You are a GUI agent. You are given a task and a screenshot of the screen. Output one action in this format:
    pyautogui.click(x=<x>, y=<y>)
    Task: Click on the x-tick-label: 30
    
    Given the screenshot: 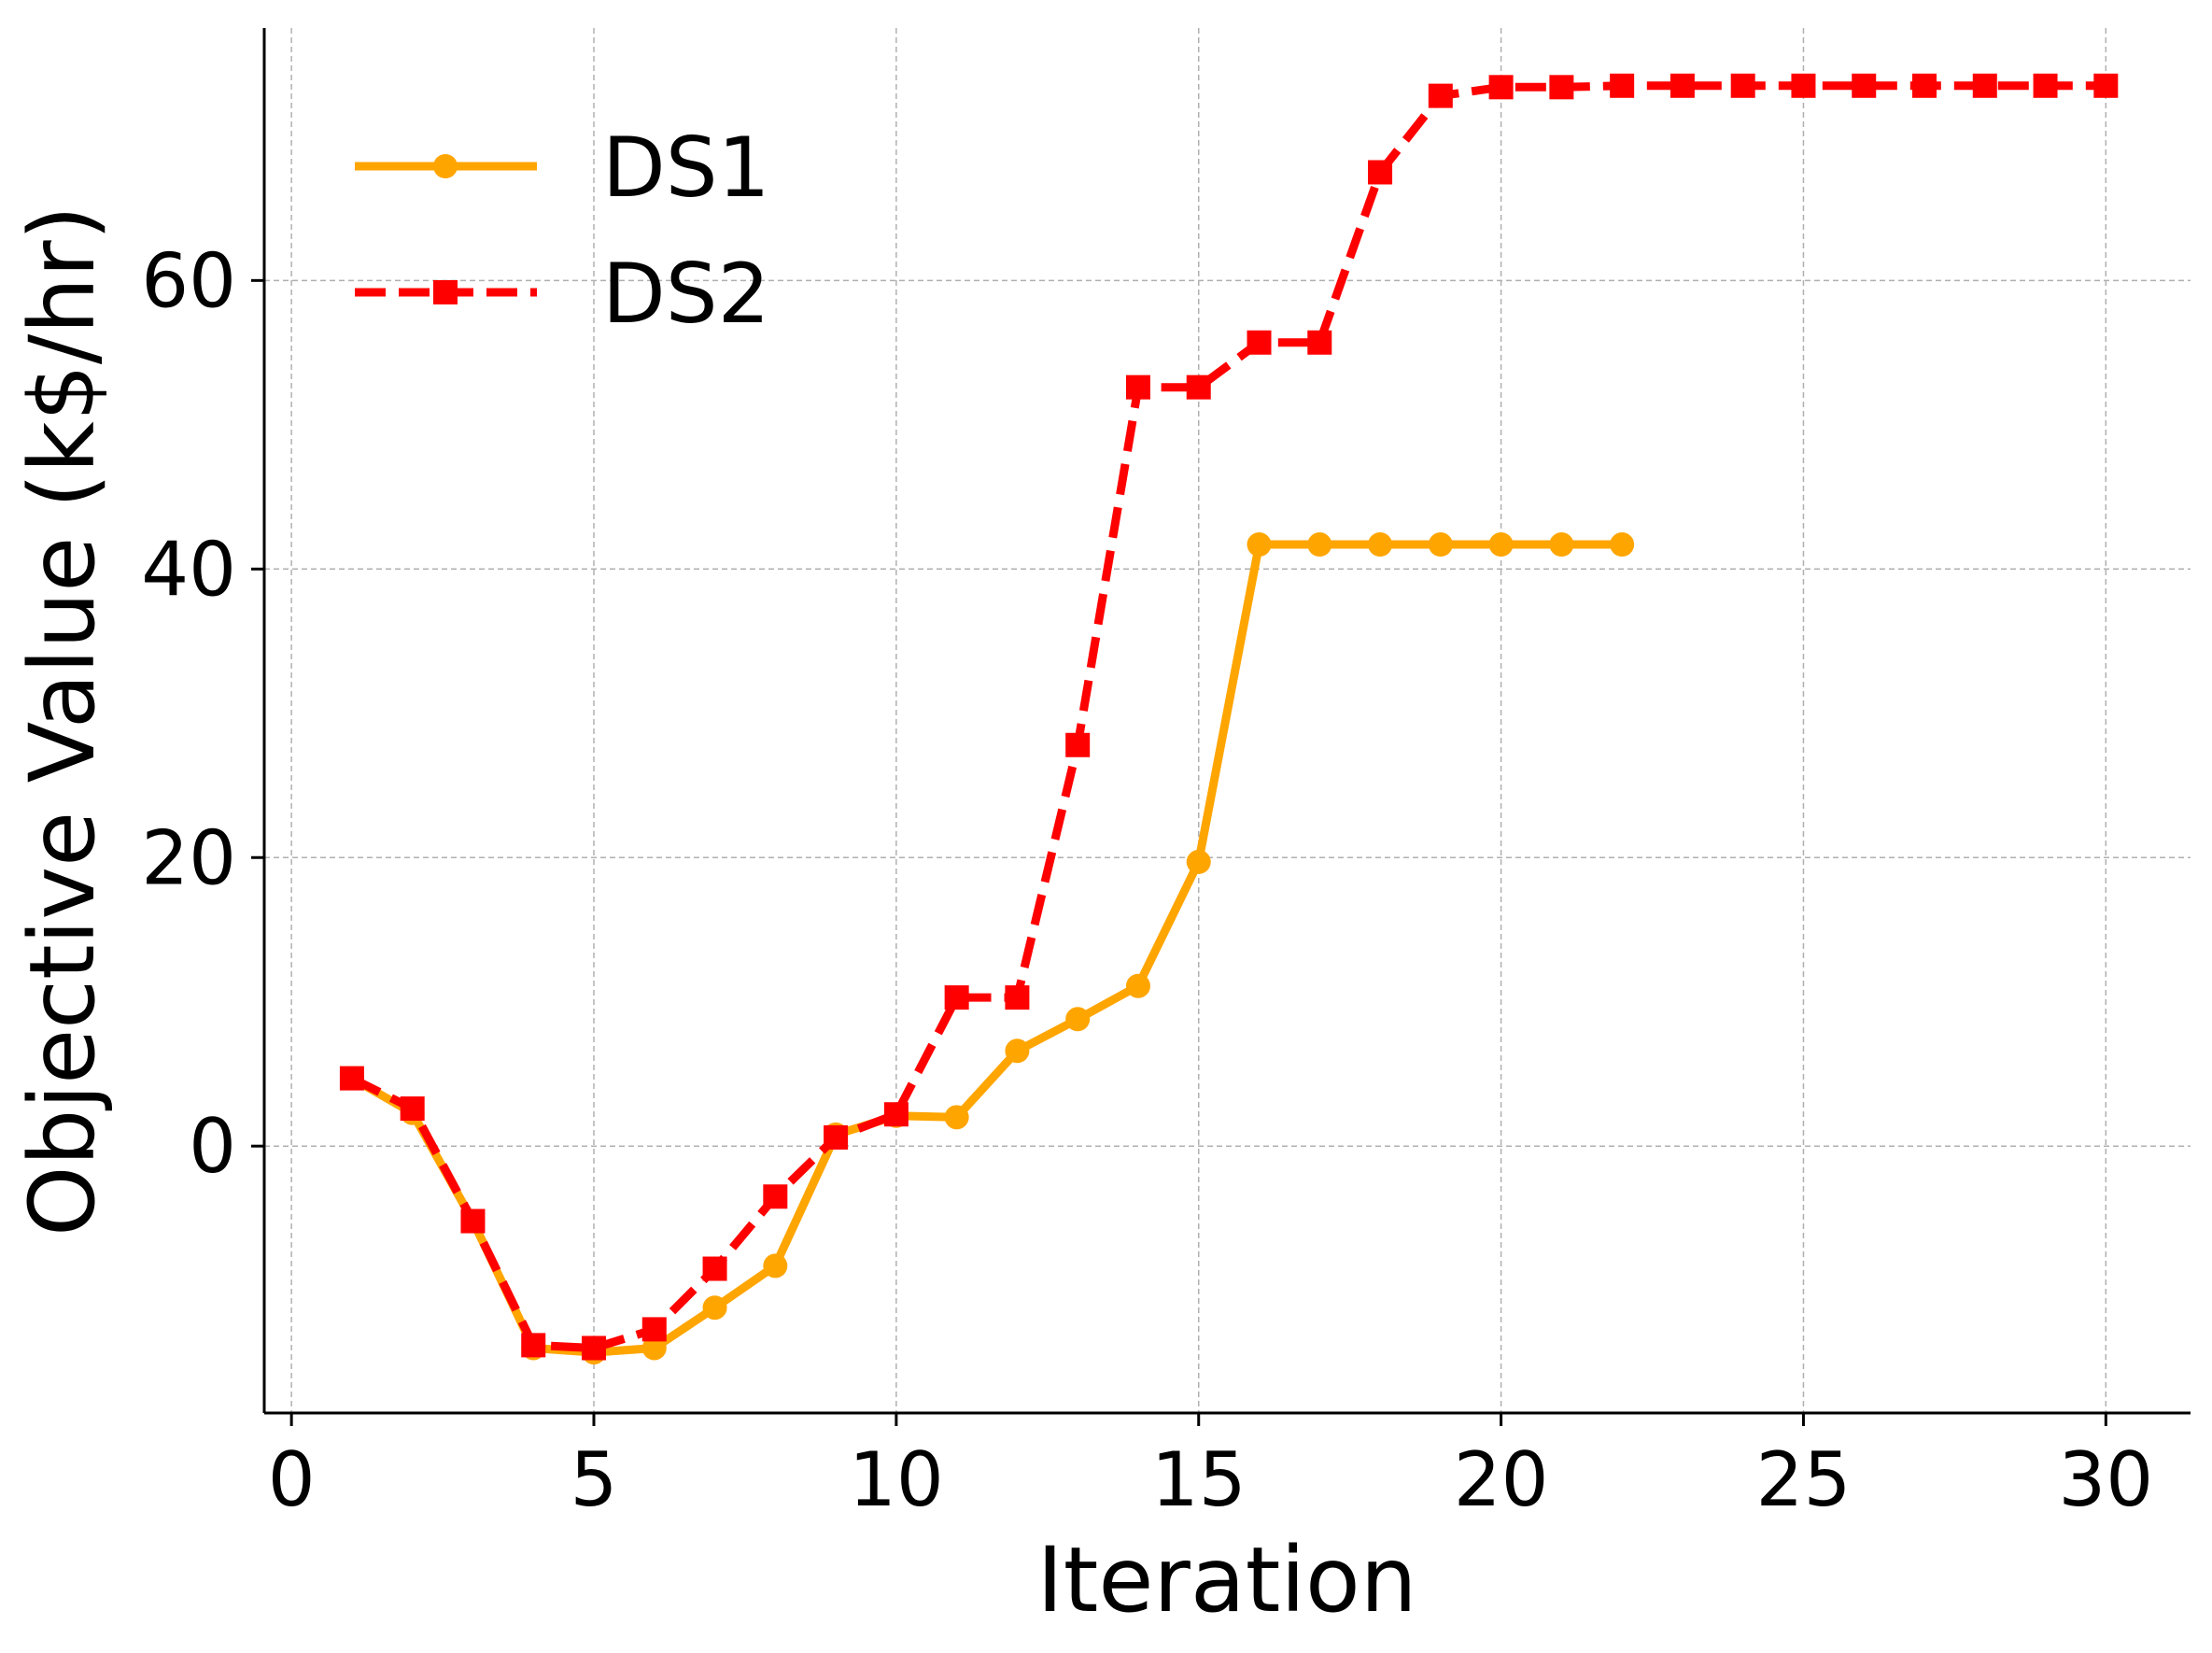 What is the action you would take?
    pyautogui.click(x=2105, y=1480)
    